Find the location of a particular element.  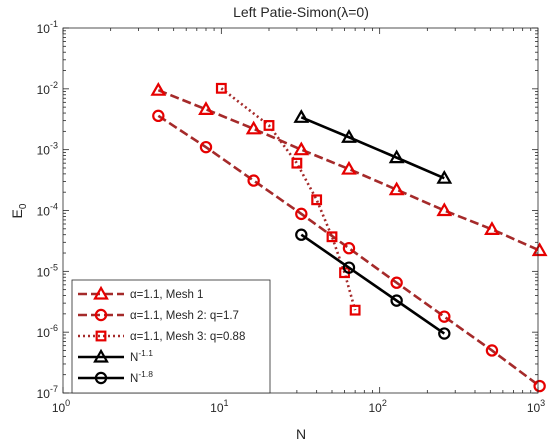

y-tick-label: 10⁻¹ is located at coordinates (47, 27).